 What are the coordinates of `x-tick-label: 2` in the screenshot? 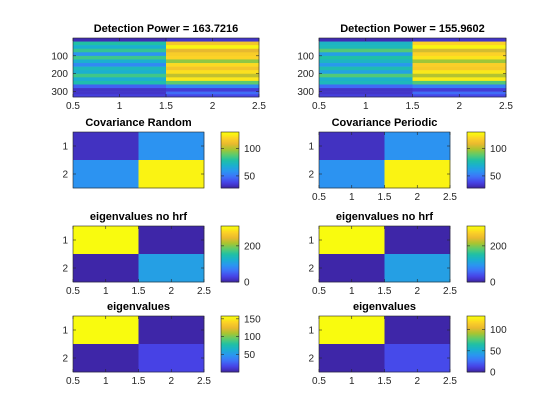 It's located at (417, 291).